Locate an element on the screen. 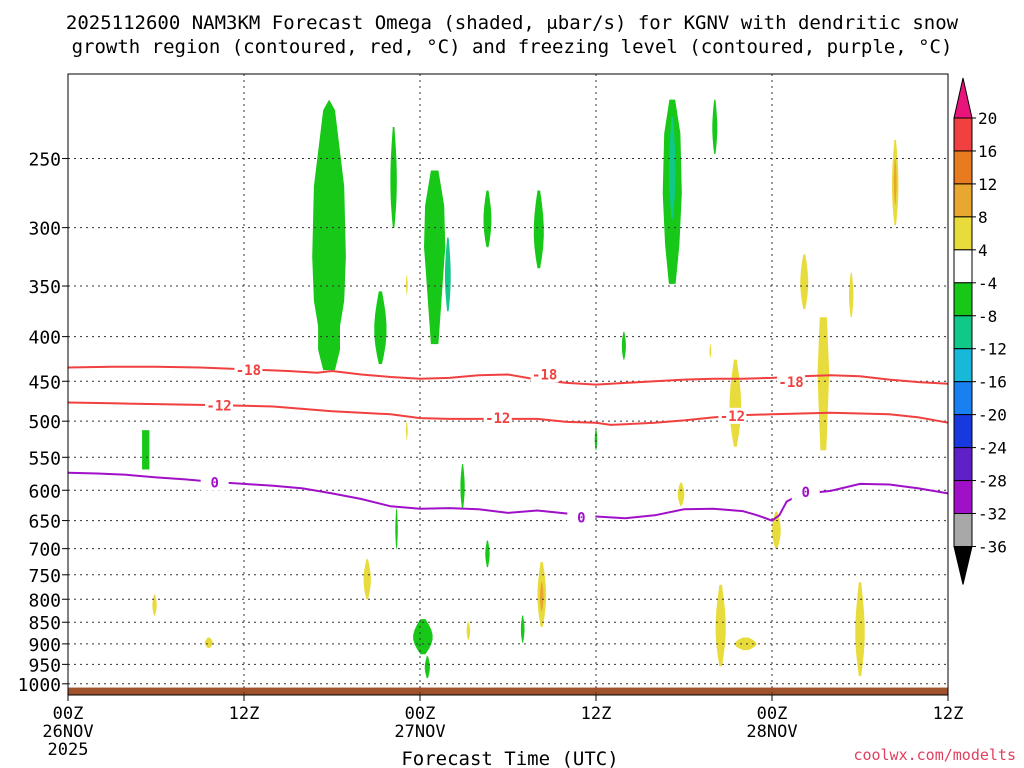 Image resolution: width=1024 pixels, height=768 pixels. colorbar-label-13: -36 is located at coordinates (992, 546).